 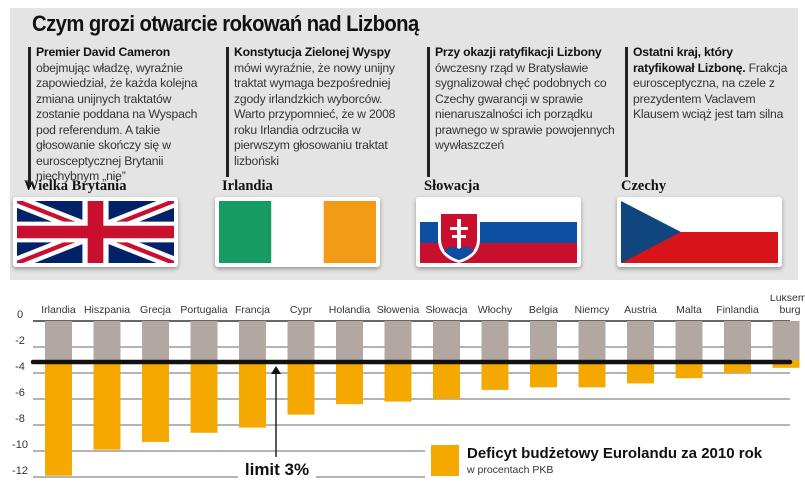 What do you see at coordinates (518, 52) in the screenshot?
I see `column-lead: Przy okazji ratyfikacji Lizbony` at bounding box center [518, 52].